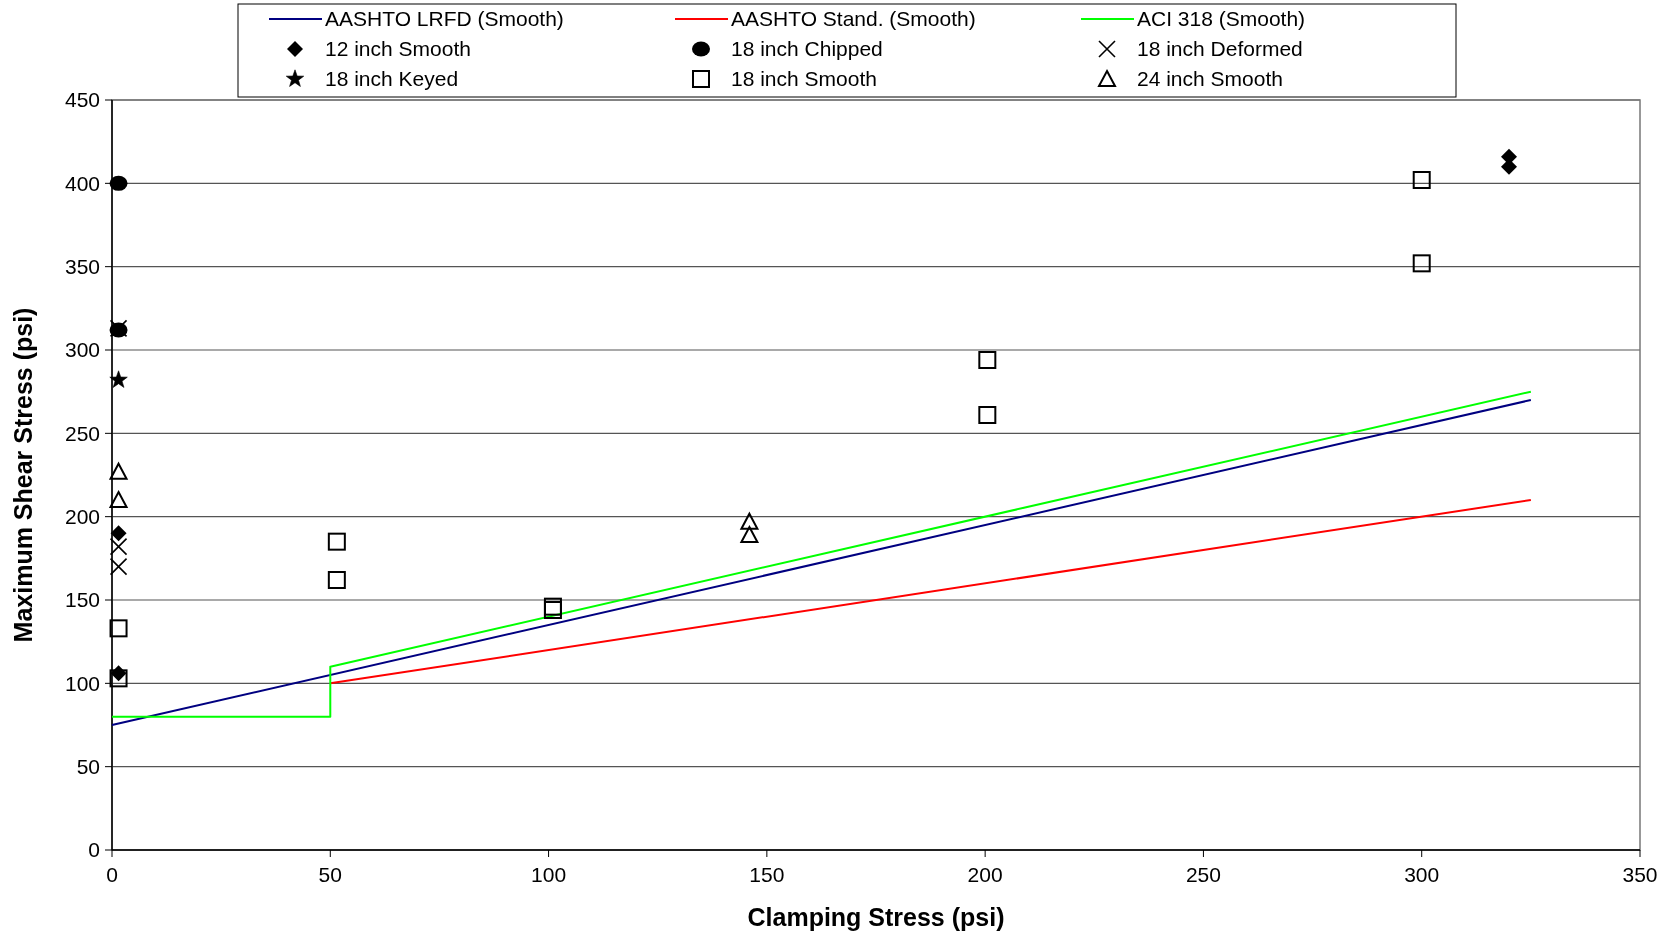 This screenshot has width=1673, height=940. Describe the element at coordinates (1422, 874) in the screenshot. I see `x-tick-label: 300` at that location.